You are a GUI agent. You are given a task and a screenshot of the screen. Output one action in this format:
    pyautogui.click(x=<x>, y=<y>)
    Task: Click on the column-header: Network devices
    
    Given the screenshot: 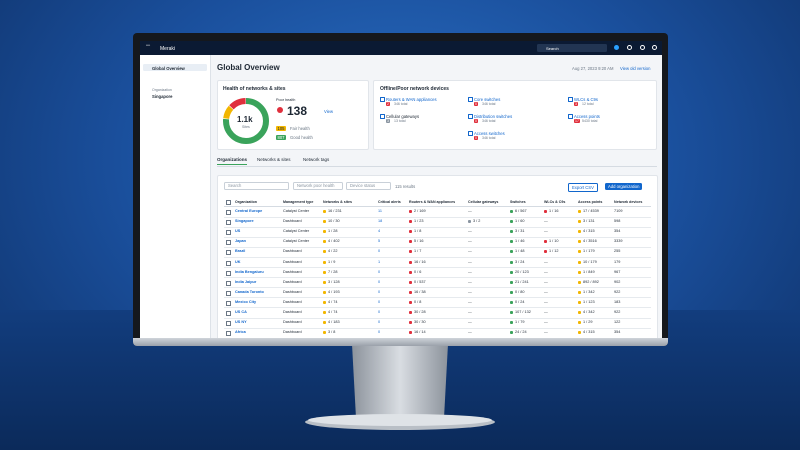 What is the action you would take?
    pyautogui.click(x=628, y=201)
    